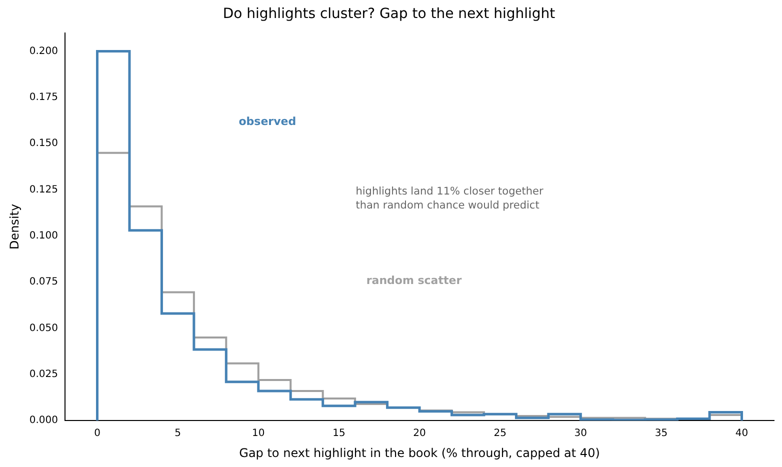 The image size is (782, 467). What do you see at coordinates (389, 14) in the screenshot?
I see `chart-title: Do highlights cluster? Gap to the next highlight` at bounding box center [389, 14].